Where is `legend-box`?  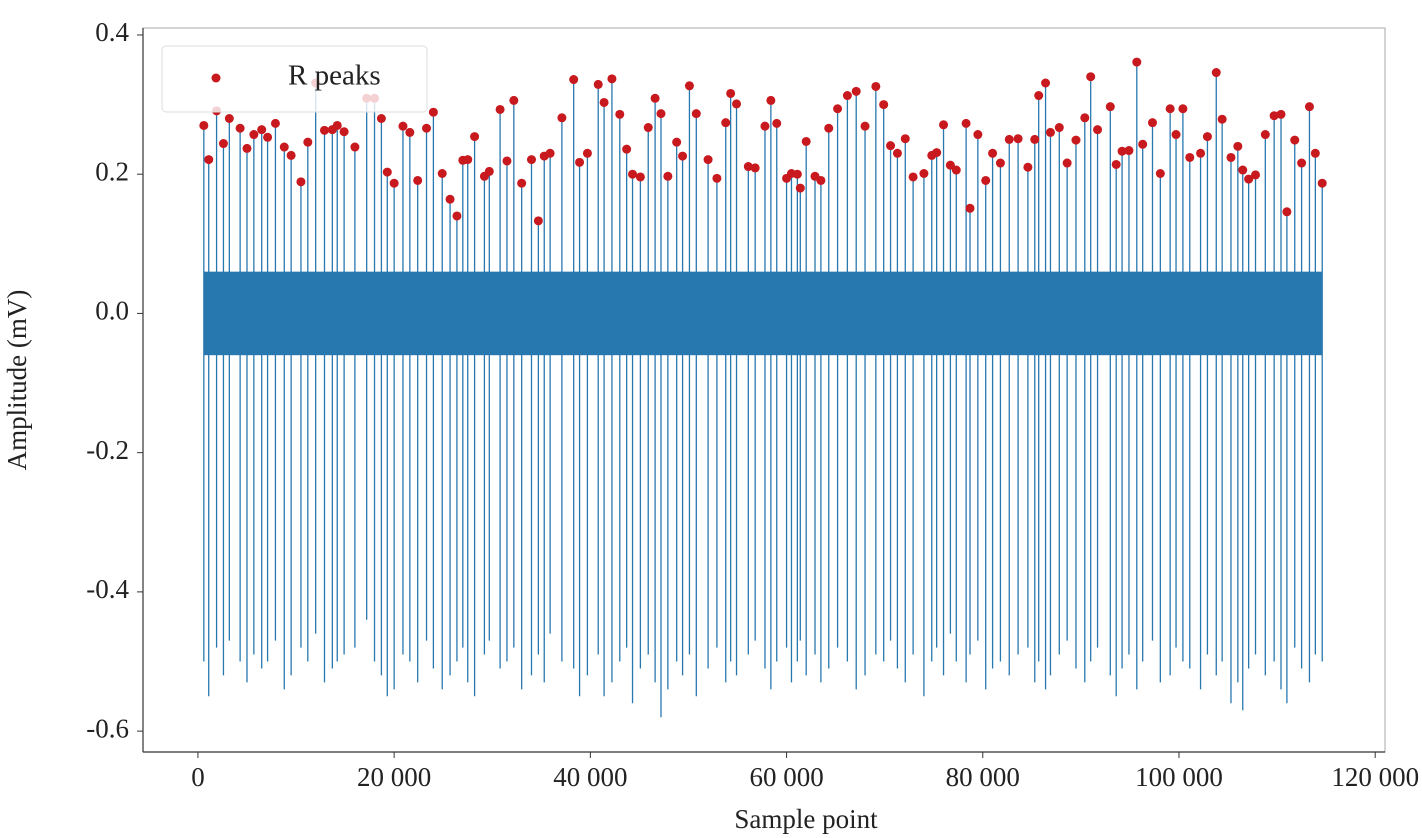 legend-box is located at coordinates (294, 79).